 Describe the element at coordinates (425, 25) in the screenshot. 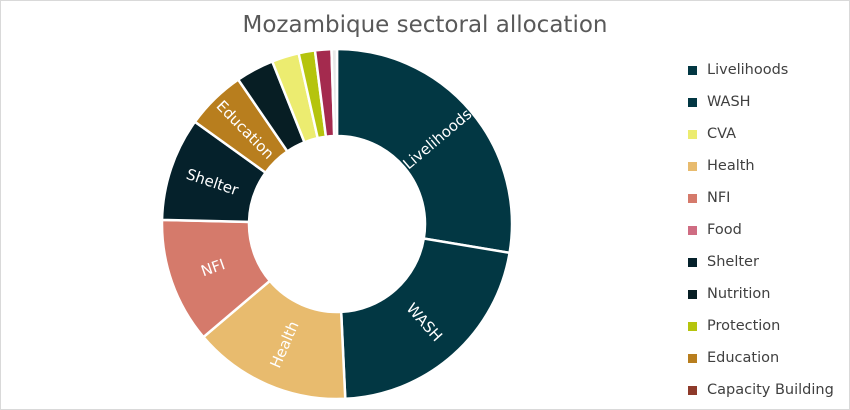

I see `chart-title: Mozambique sectoral allocation` at that location.